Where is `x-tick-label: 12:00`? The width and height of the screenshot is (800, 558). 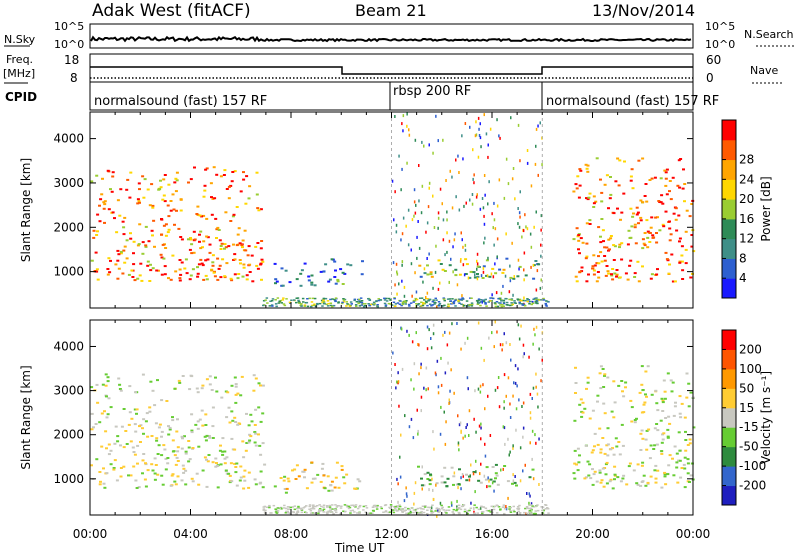 x-tick-label: 12:00 is located at coordinates (391, 534).